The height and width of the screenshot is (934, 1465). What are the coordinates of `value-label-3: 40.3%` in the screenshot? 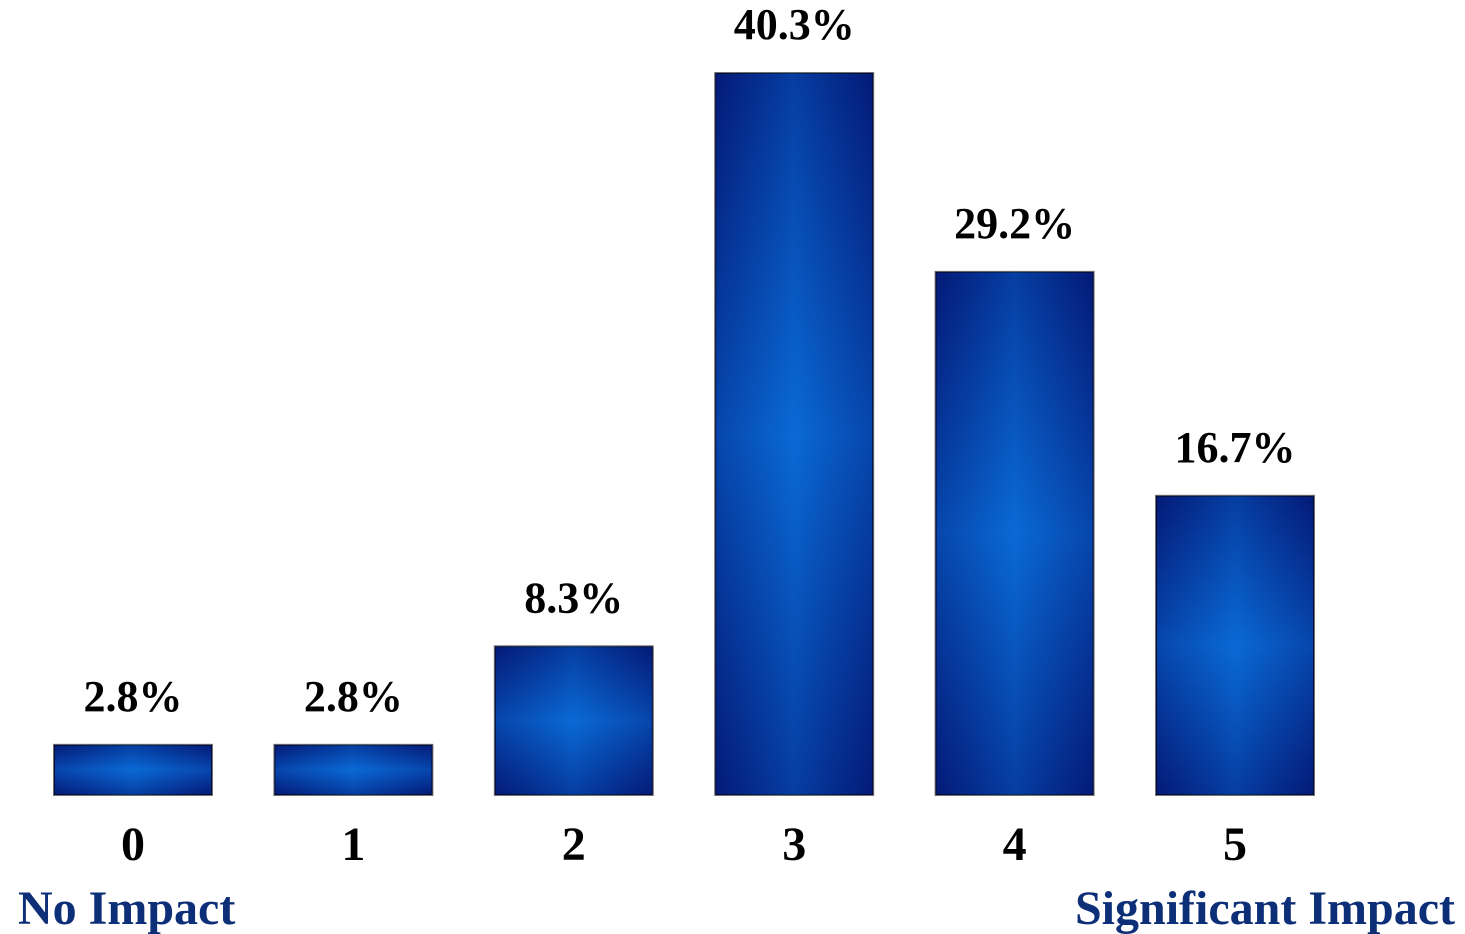 It's located at (794, 24).